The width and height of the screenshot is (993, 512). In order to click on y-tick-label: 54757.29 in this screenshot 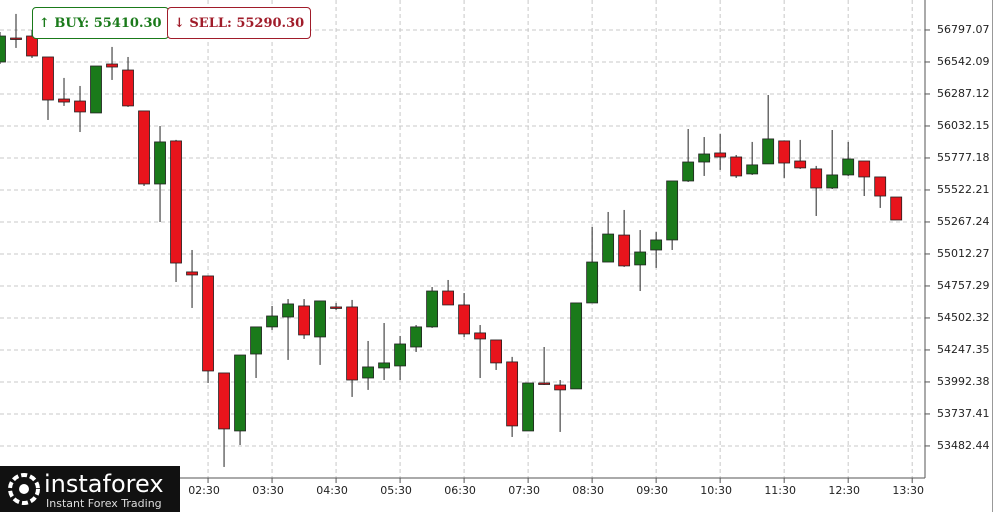, I will do `click(963, 285)`.